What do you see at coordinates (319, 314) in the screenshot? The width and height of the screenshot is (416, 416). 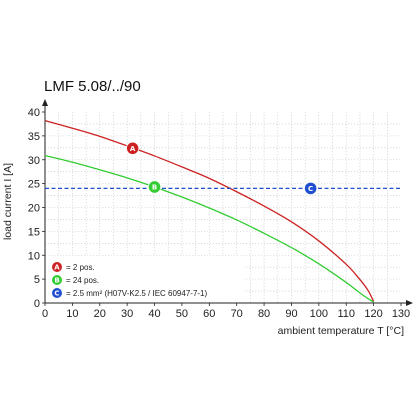 I see `x-tick-label: 100` at bounding box center [319, 314].